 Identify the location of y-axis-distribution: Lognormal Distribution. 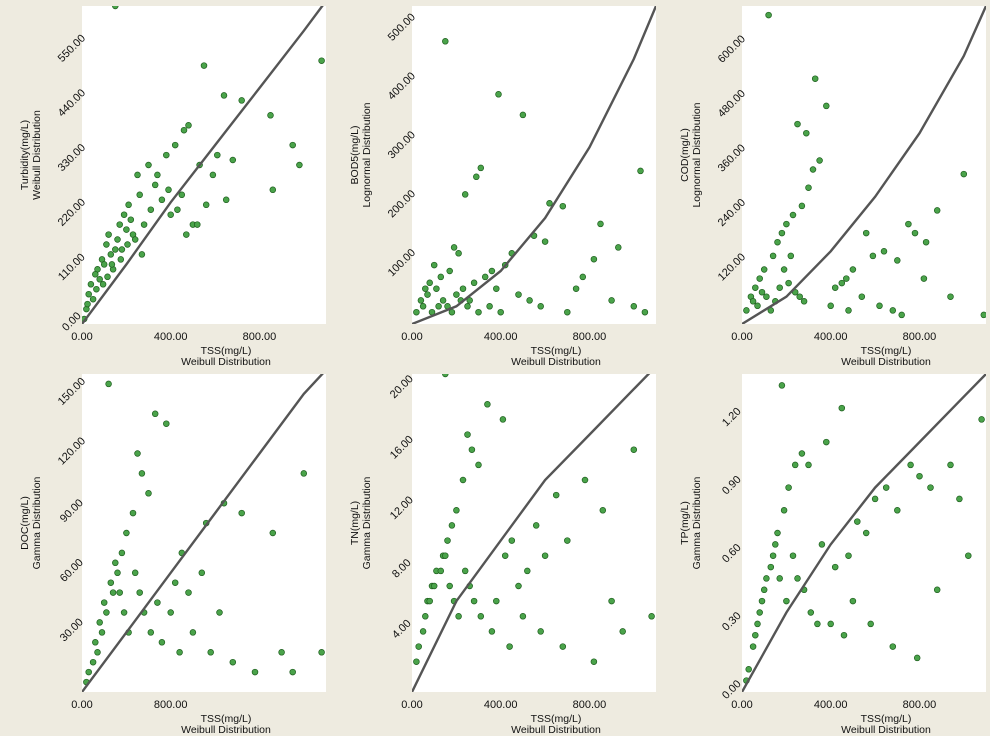
(367, 154).